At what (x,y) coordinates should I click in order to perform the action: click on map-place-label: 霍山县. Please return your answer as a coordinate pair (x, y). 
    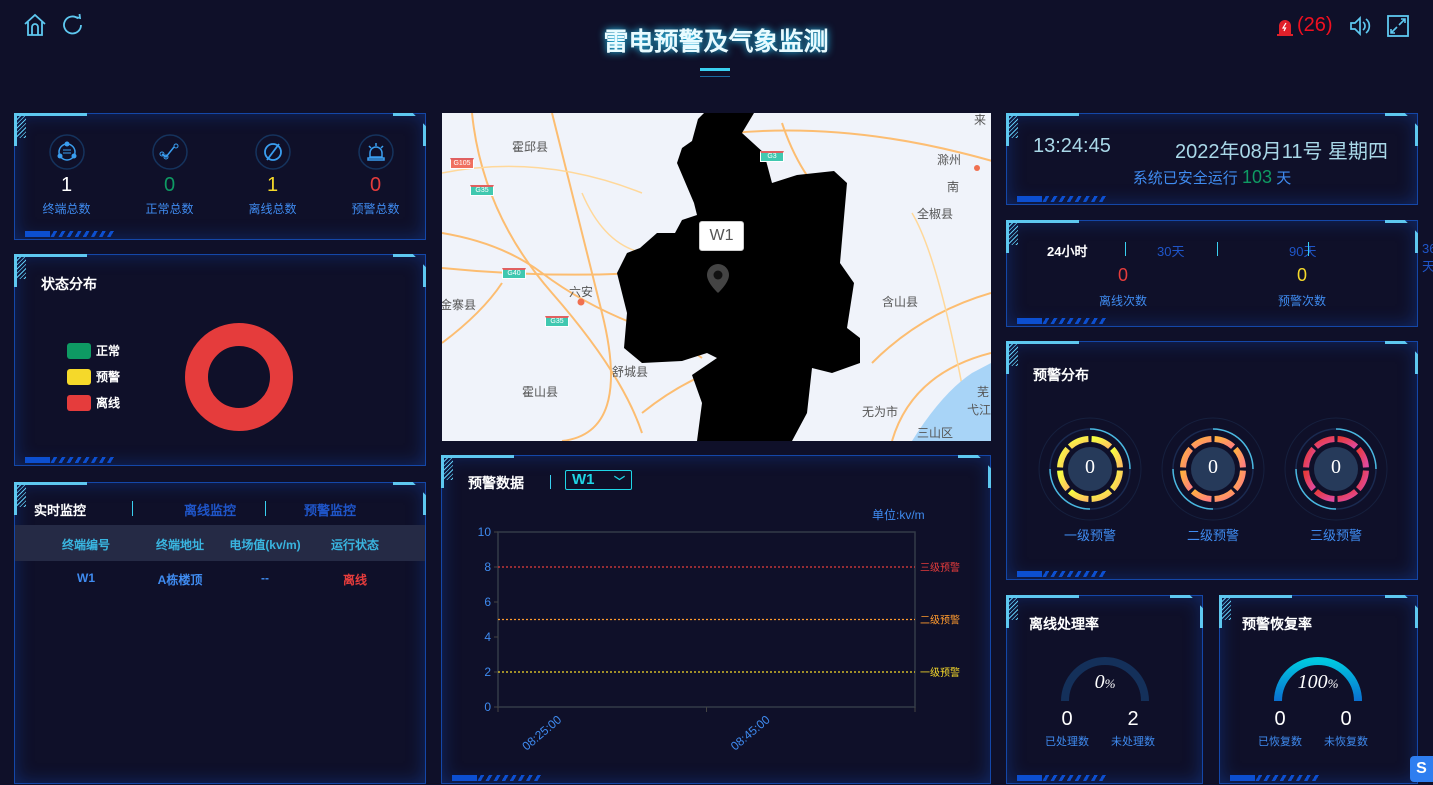
    Looking at the image, I should click on (540, 392).